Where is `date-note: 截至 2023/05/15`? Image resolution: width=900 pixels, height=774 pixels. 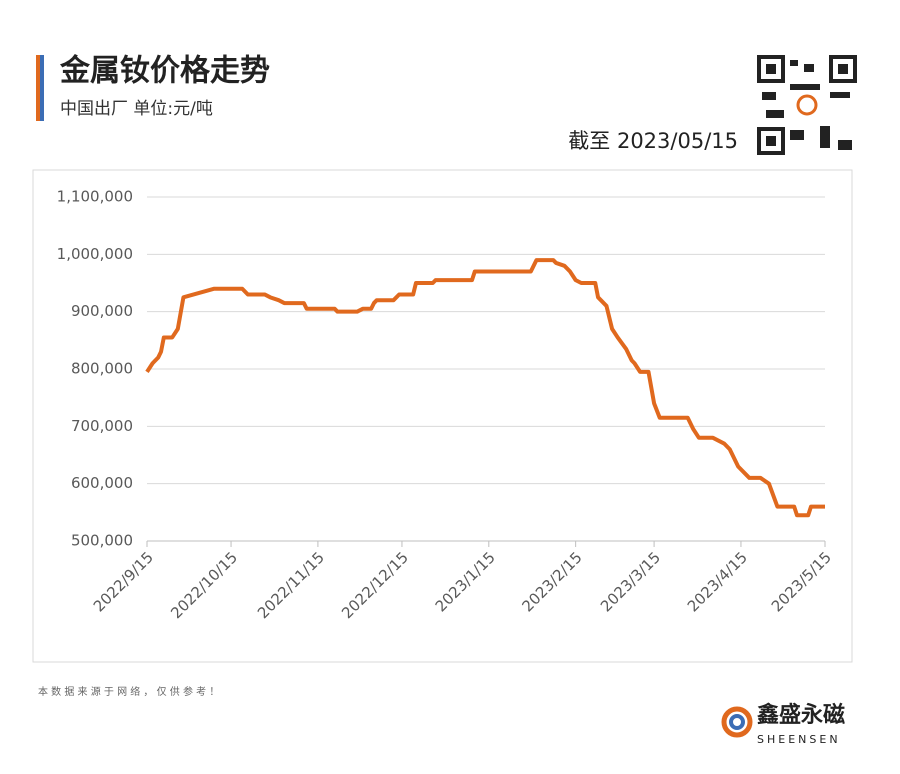
date-note: 截至 2023/05/15 is located at coordinates (653, 141).